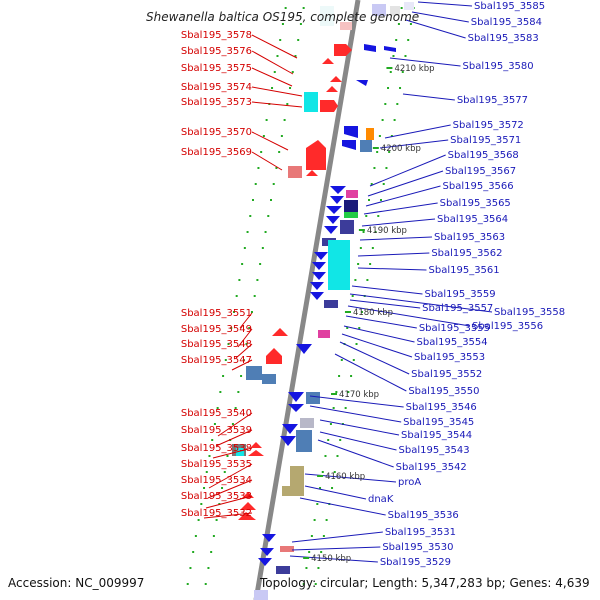 The height and width of the screenshot is (600, 600). Describe the element at coordinates (216, 496) in the screenshot. I see `gene-label-left: Sbal195_3533` at that location.